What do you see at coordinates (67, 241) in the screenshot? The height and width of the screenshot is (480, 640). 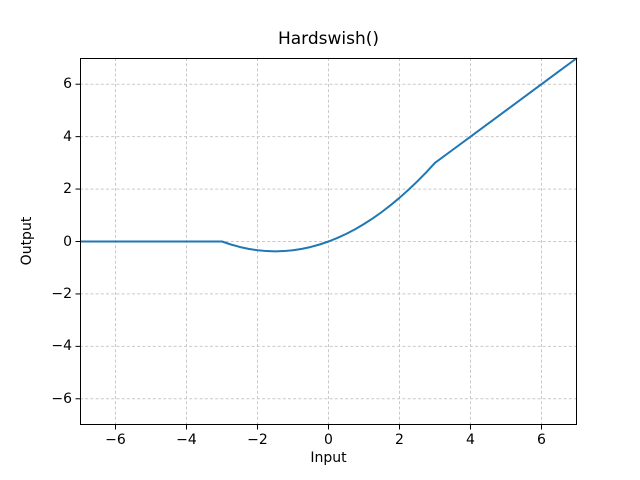 I see `y-tick-label: 0` at bounding box center [67, 241].